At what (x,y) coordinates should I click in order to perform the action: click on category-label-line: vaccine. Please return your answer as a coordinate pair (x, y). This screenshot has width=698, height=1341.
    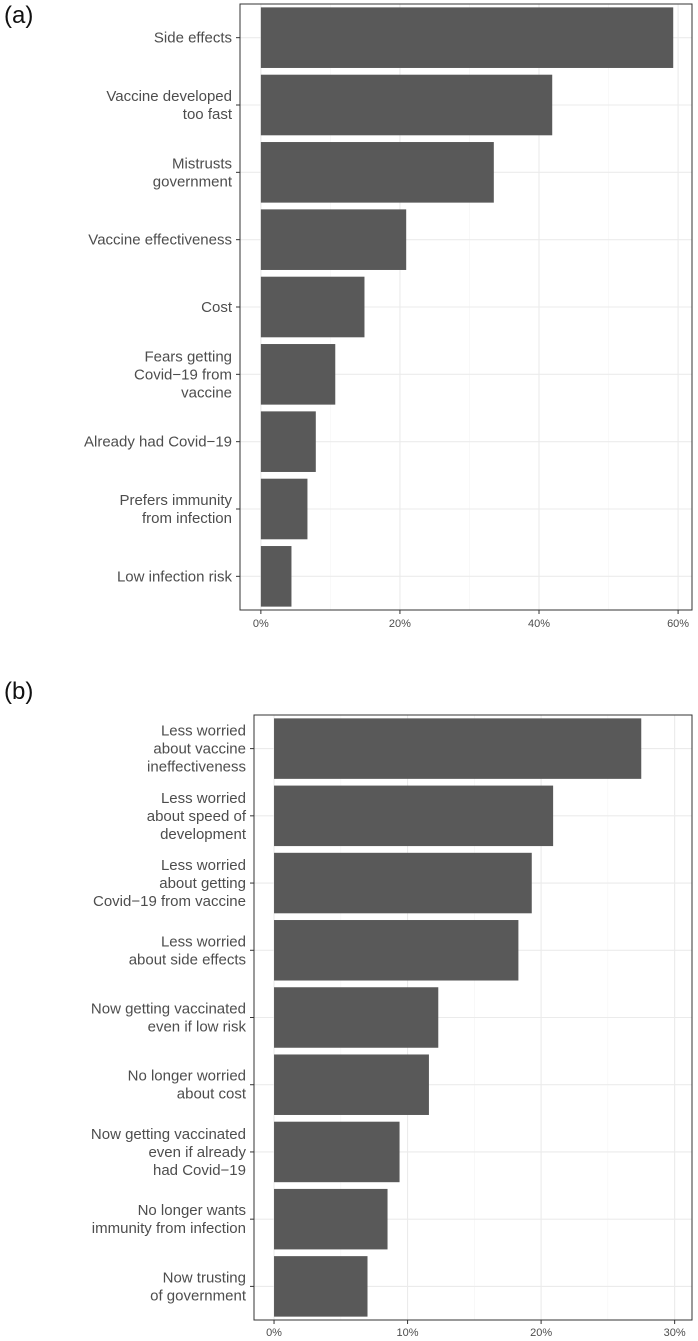
    Looking at the image, I should click on (206, 392).